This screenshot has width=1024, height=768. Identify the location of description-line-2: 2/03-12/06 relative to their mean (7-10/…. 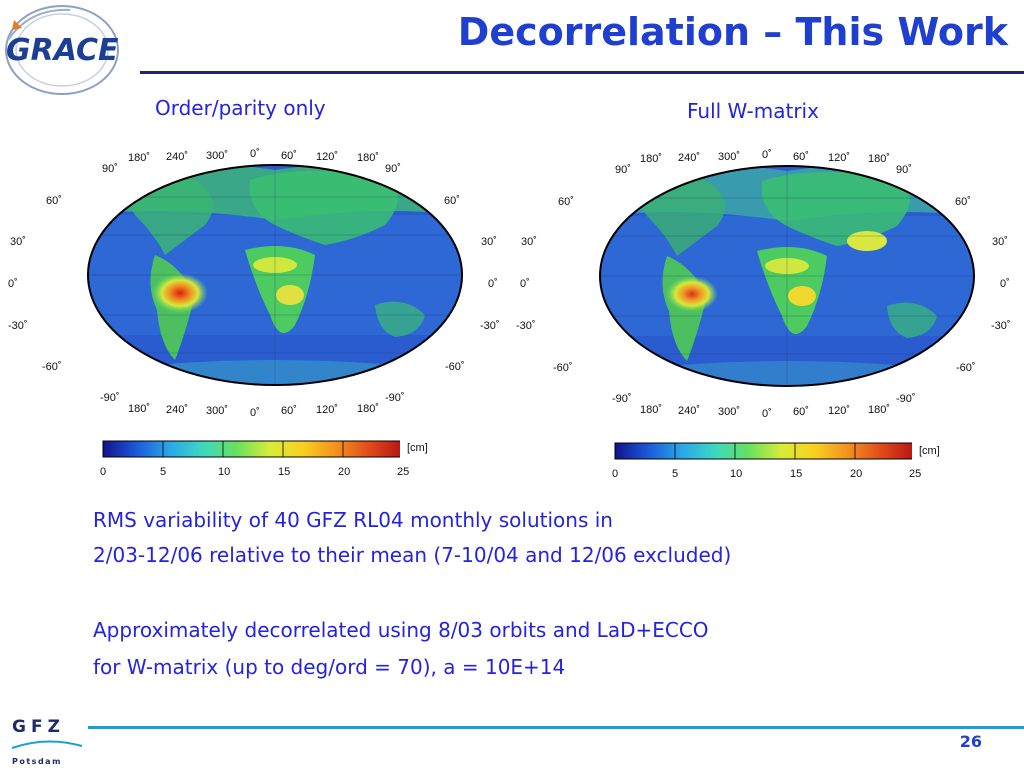
(412, 555).